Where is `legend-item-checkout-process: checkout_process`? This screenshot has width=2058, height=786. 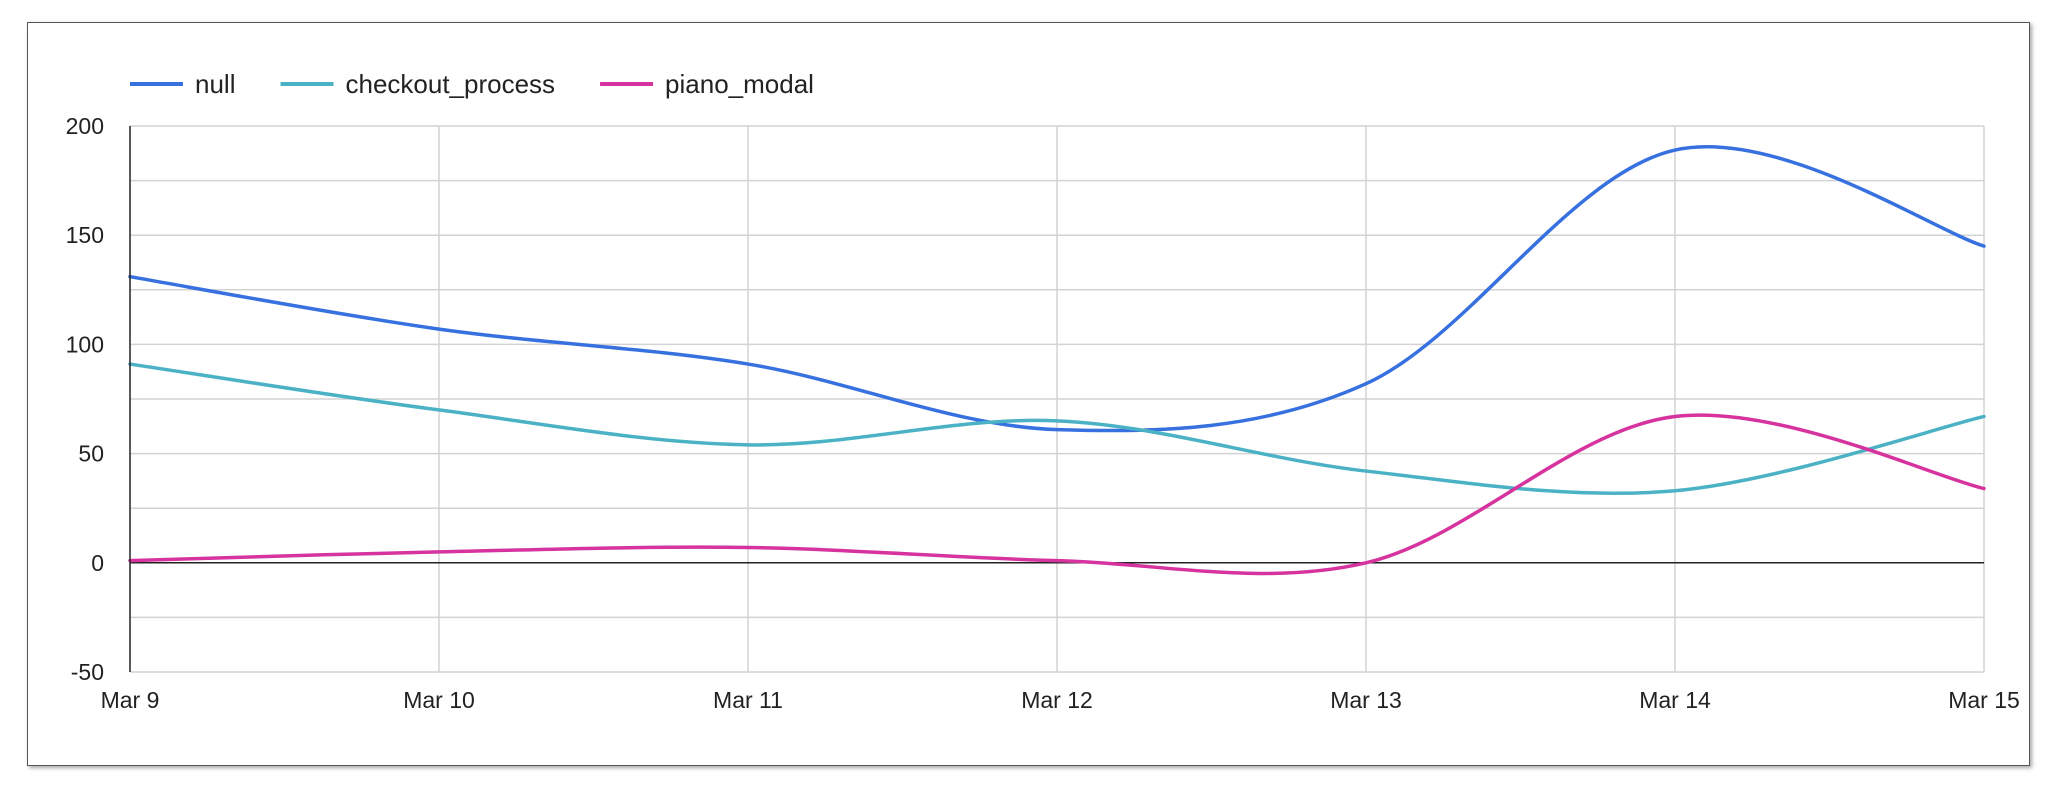 legend-item-checkout-process: checkout_process is located at coordinates (417, 84).